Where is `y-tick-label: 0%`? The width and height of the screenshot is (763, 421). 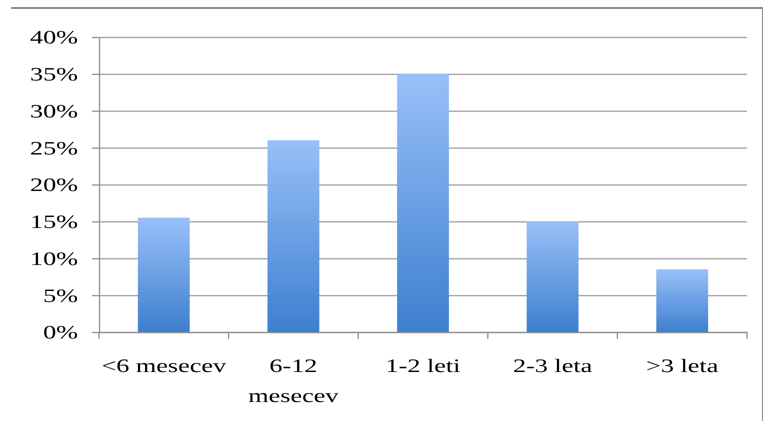 y-tick-label: 0% is located at coordinates (60, 332).